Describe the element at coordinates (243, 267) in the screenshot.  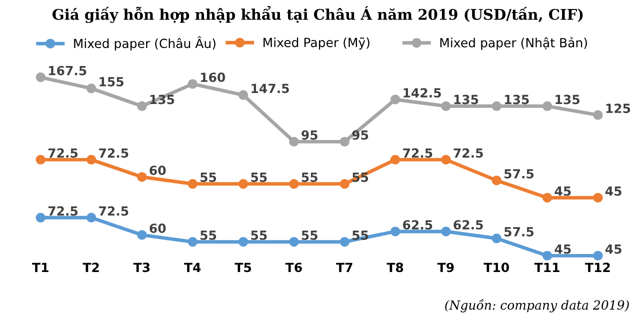
I see `x-tick-label: T5` at that location.